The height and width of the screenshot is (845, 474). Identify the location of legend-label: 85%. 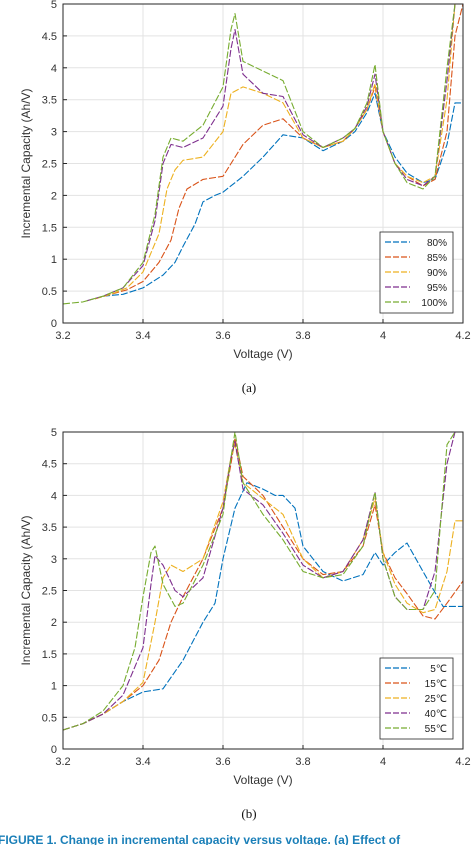
(437, 258).